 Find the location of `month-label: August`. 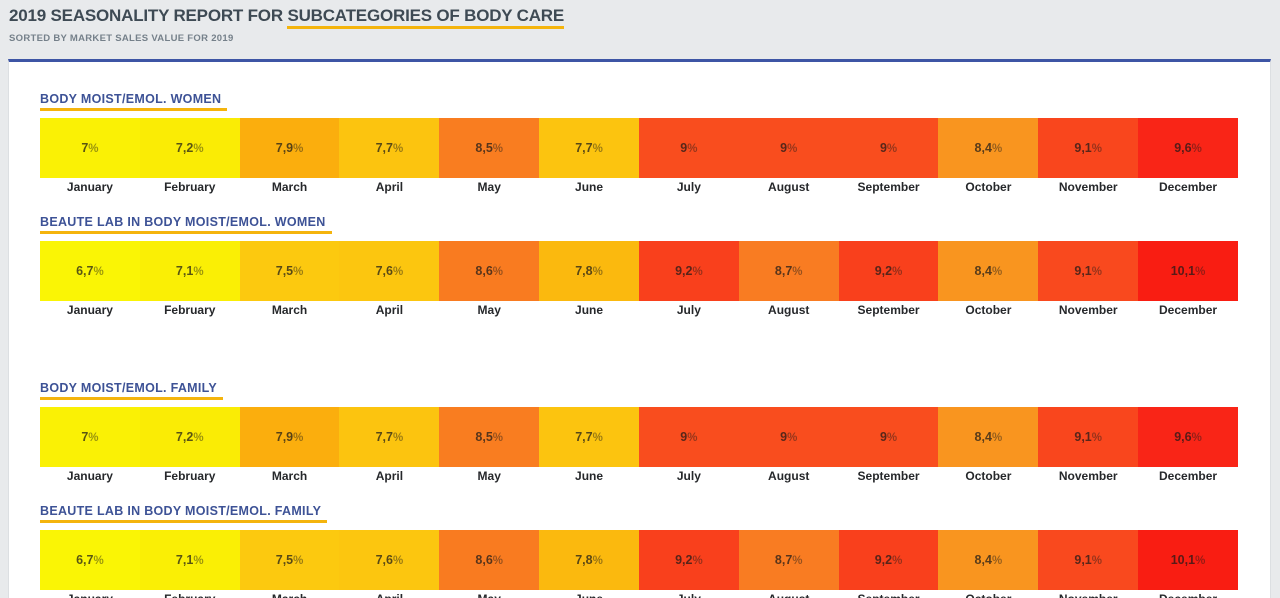

month-label: August is located at coordinates (789, 476).